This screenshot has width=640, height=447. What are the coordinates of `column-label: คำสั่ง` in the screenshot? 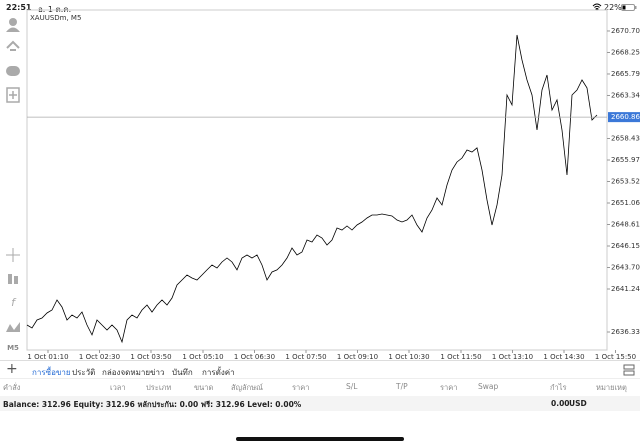 It's located at (12, 387).